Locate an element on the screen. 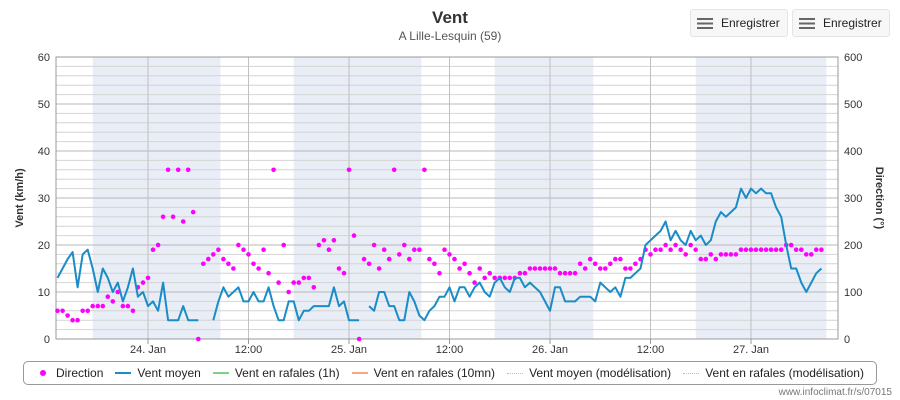 This screenshot has width=900, height=400. export-label-2: Enregistrer is located at coordinates (852, 23).